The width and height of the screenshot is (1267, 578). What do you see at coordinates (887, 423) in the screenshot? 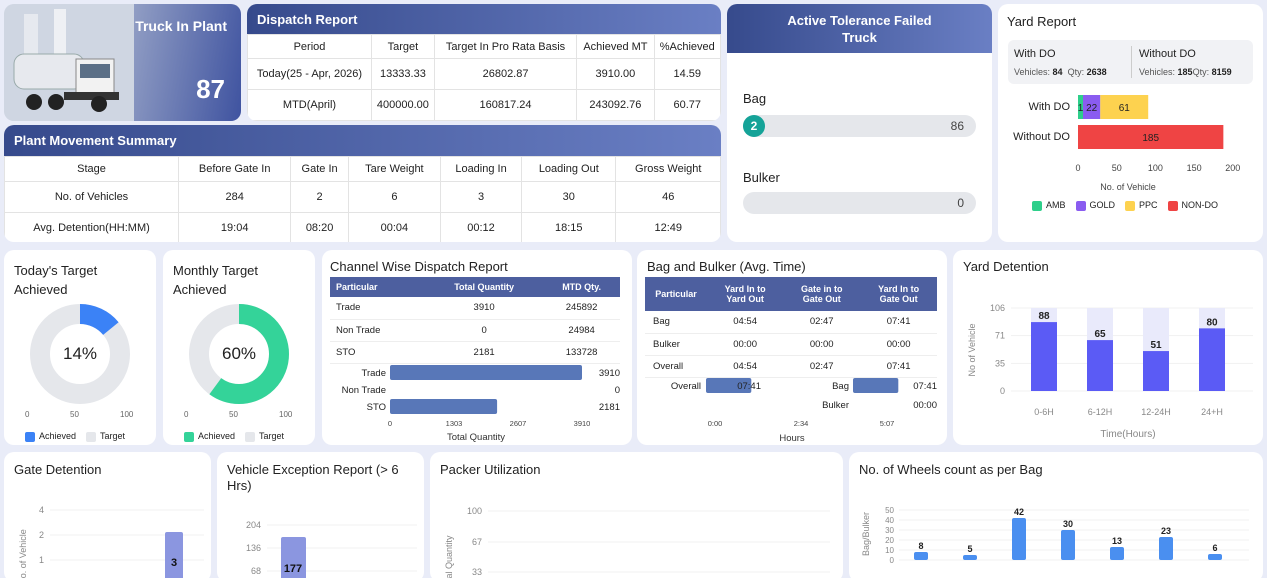
I see `tick-label: 5:07` at bounding box center [887, 423].